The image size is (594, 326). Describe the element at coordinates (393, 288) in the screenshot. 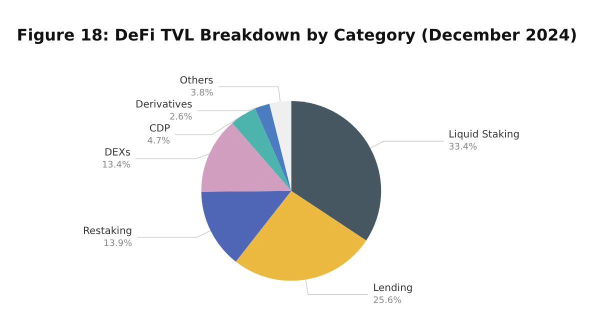

I see `slice-label: Lending` at that location.